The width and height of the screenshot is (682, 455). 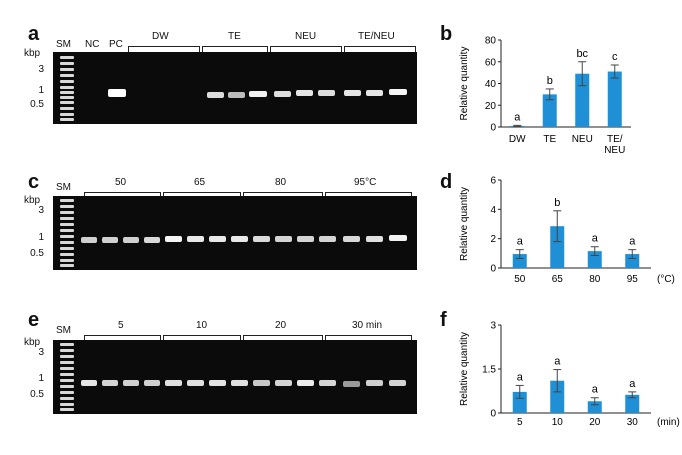 What do you see at coordinates (567, 231) in the screenshot?
I see `bar-chart-d: 0 2 4 6 Relative quantity a 50 b 65 a 80 a 95 (°C)` at bounding box center [567, 231].